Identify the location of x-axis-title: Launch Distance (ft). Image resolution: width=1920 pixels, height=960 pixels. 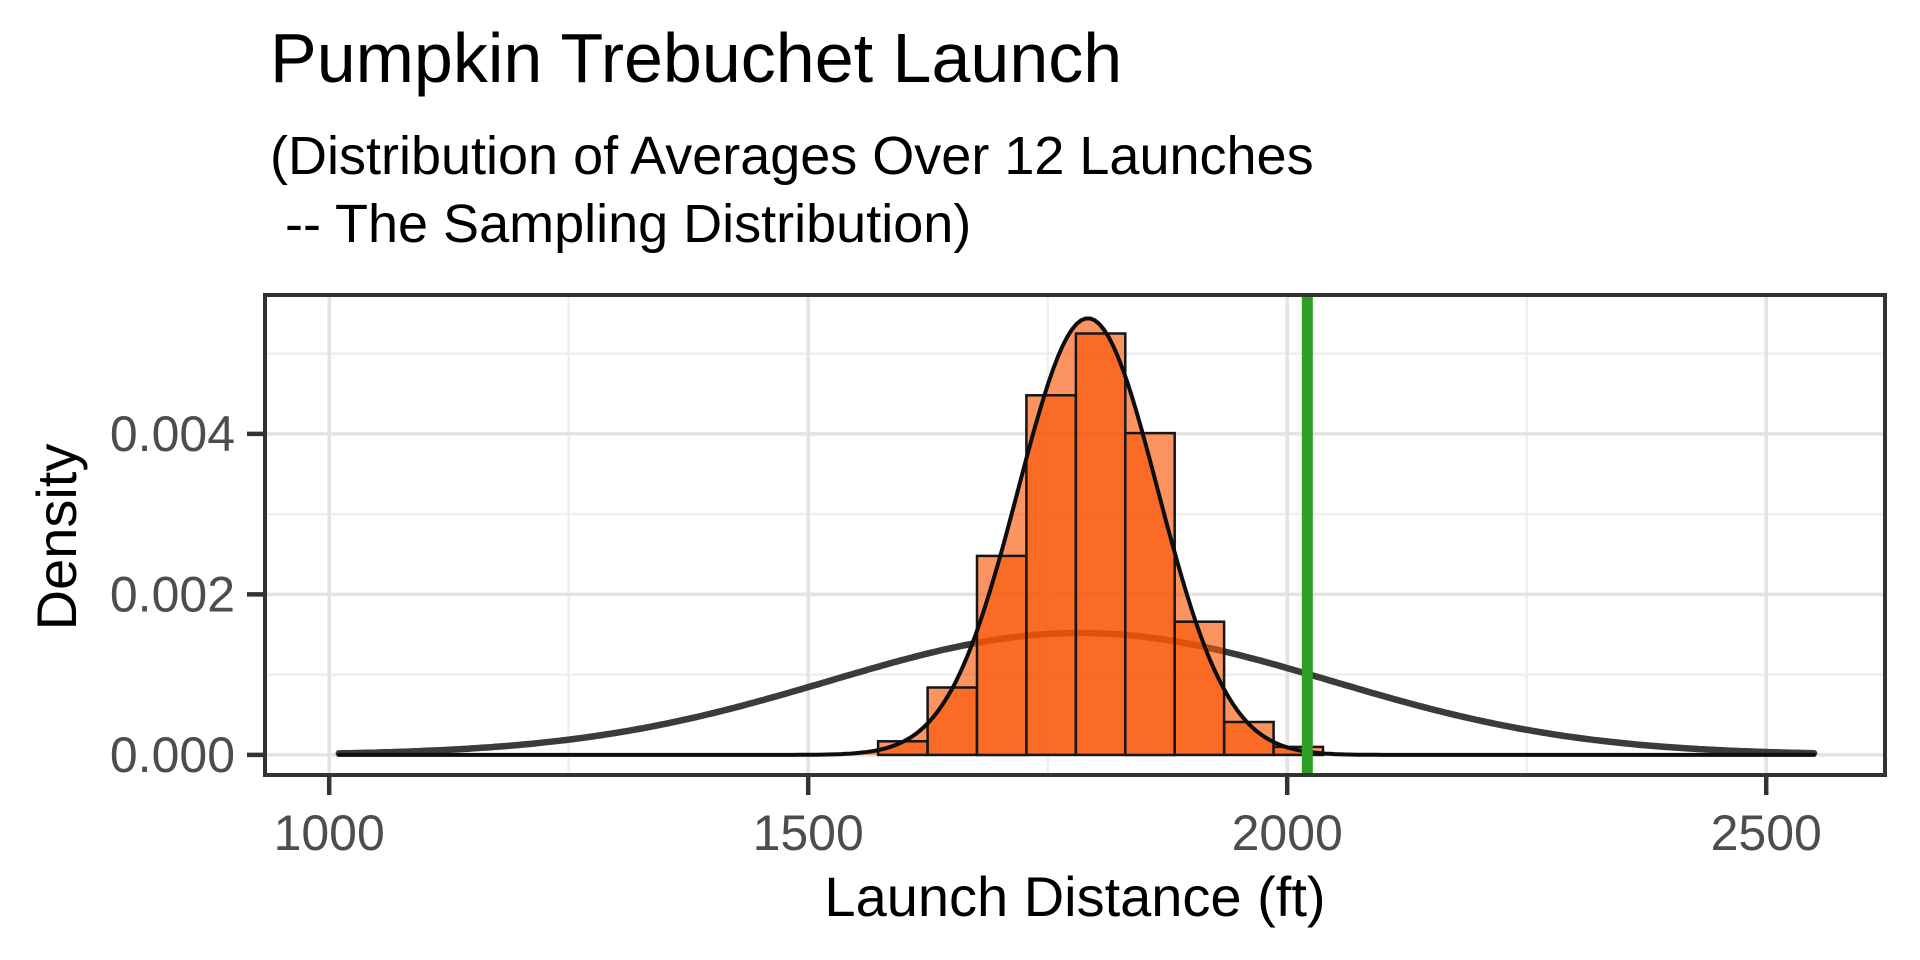
(1075, 896).